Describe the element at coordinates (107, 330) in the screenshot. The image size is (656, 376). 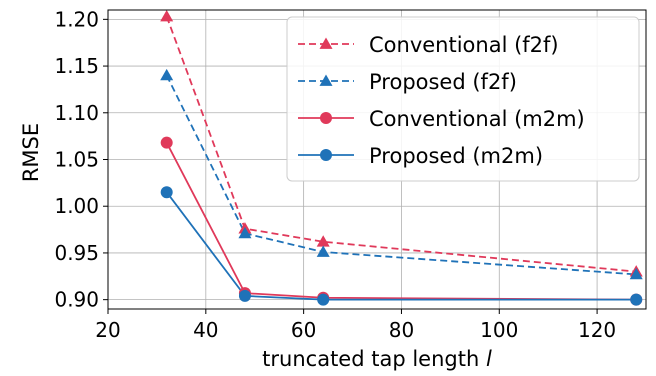
I see `x-tick-label: 20` at that location.